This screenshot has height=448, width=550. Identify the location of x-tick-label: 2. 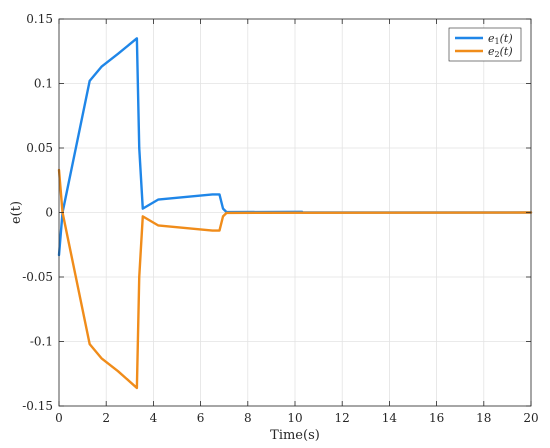
(106, 418).